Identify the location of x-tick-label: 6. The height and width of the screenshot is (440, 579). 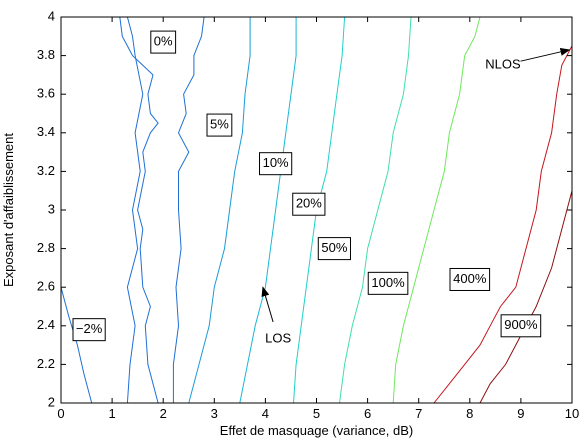
(367, 413).